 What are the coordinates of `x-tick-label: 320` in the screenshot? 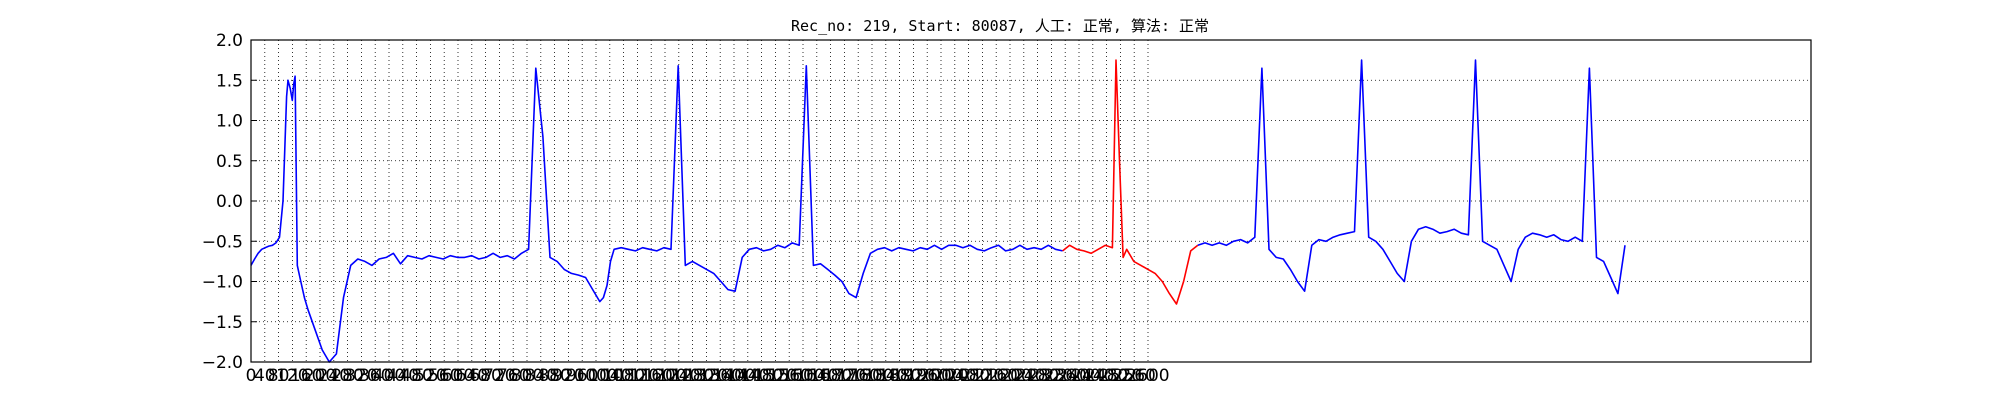 It's located at (361, 376).